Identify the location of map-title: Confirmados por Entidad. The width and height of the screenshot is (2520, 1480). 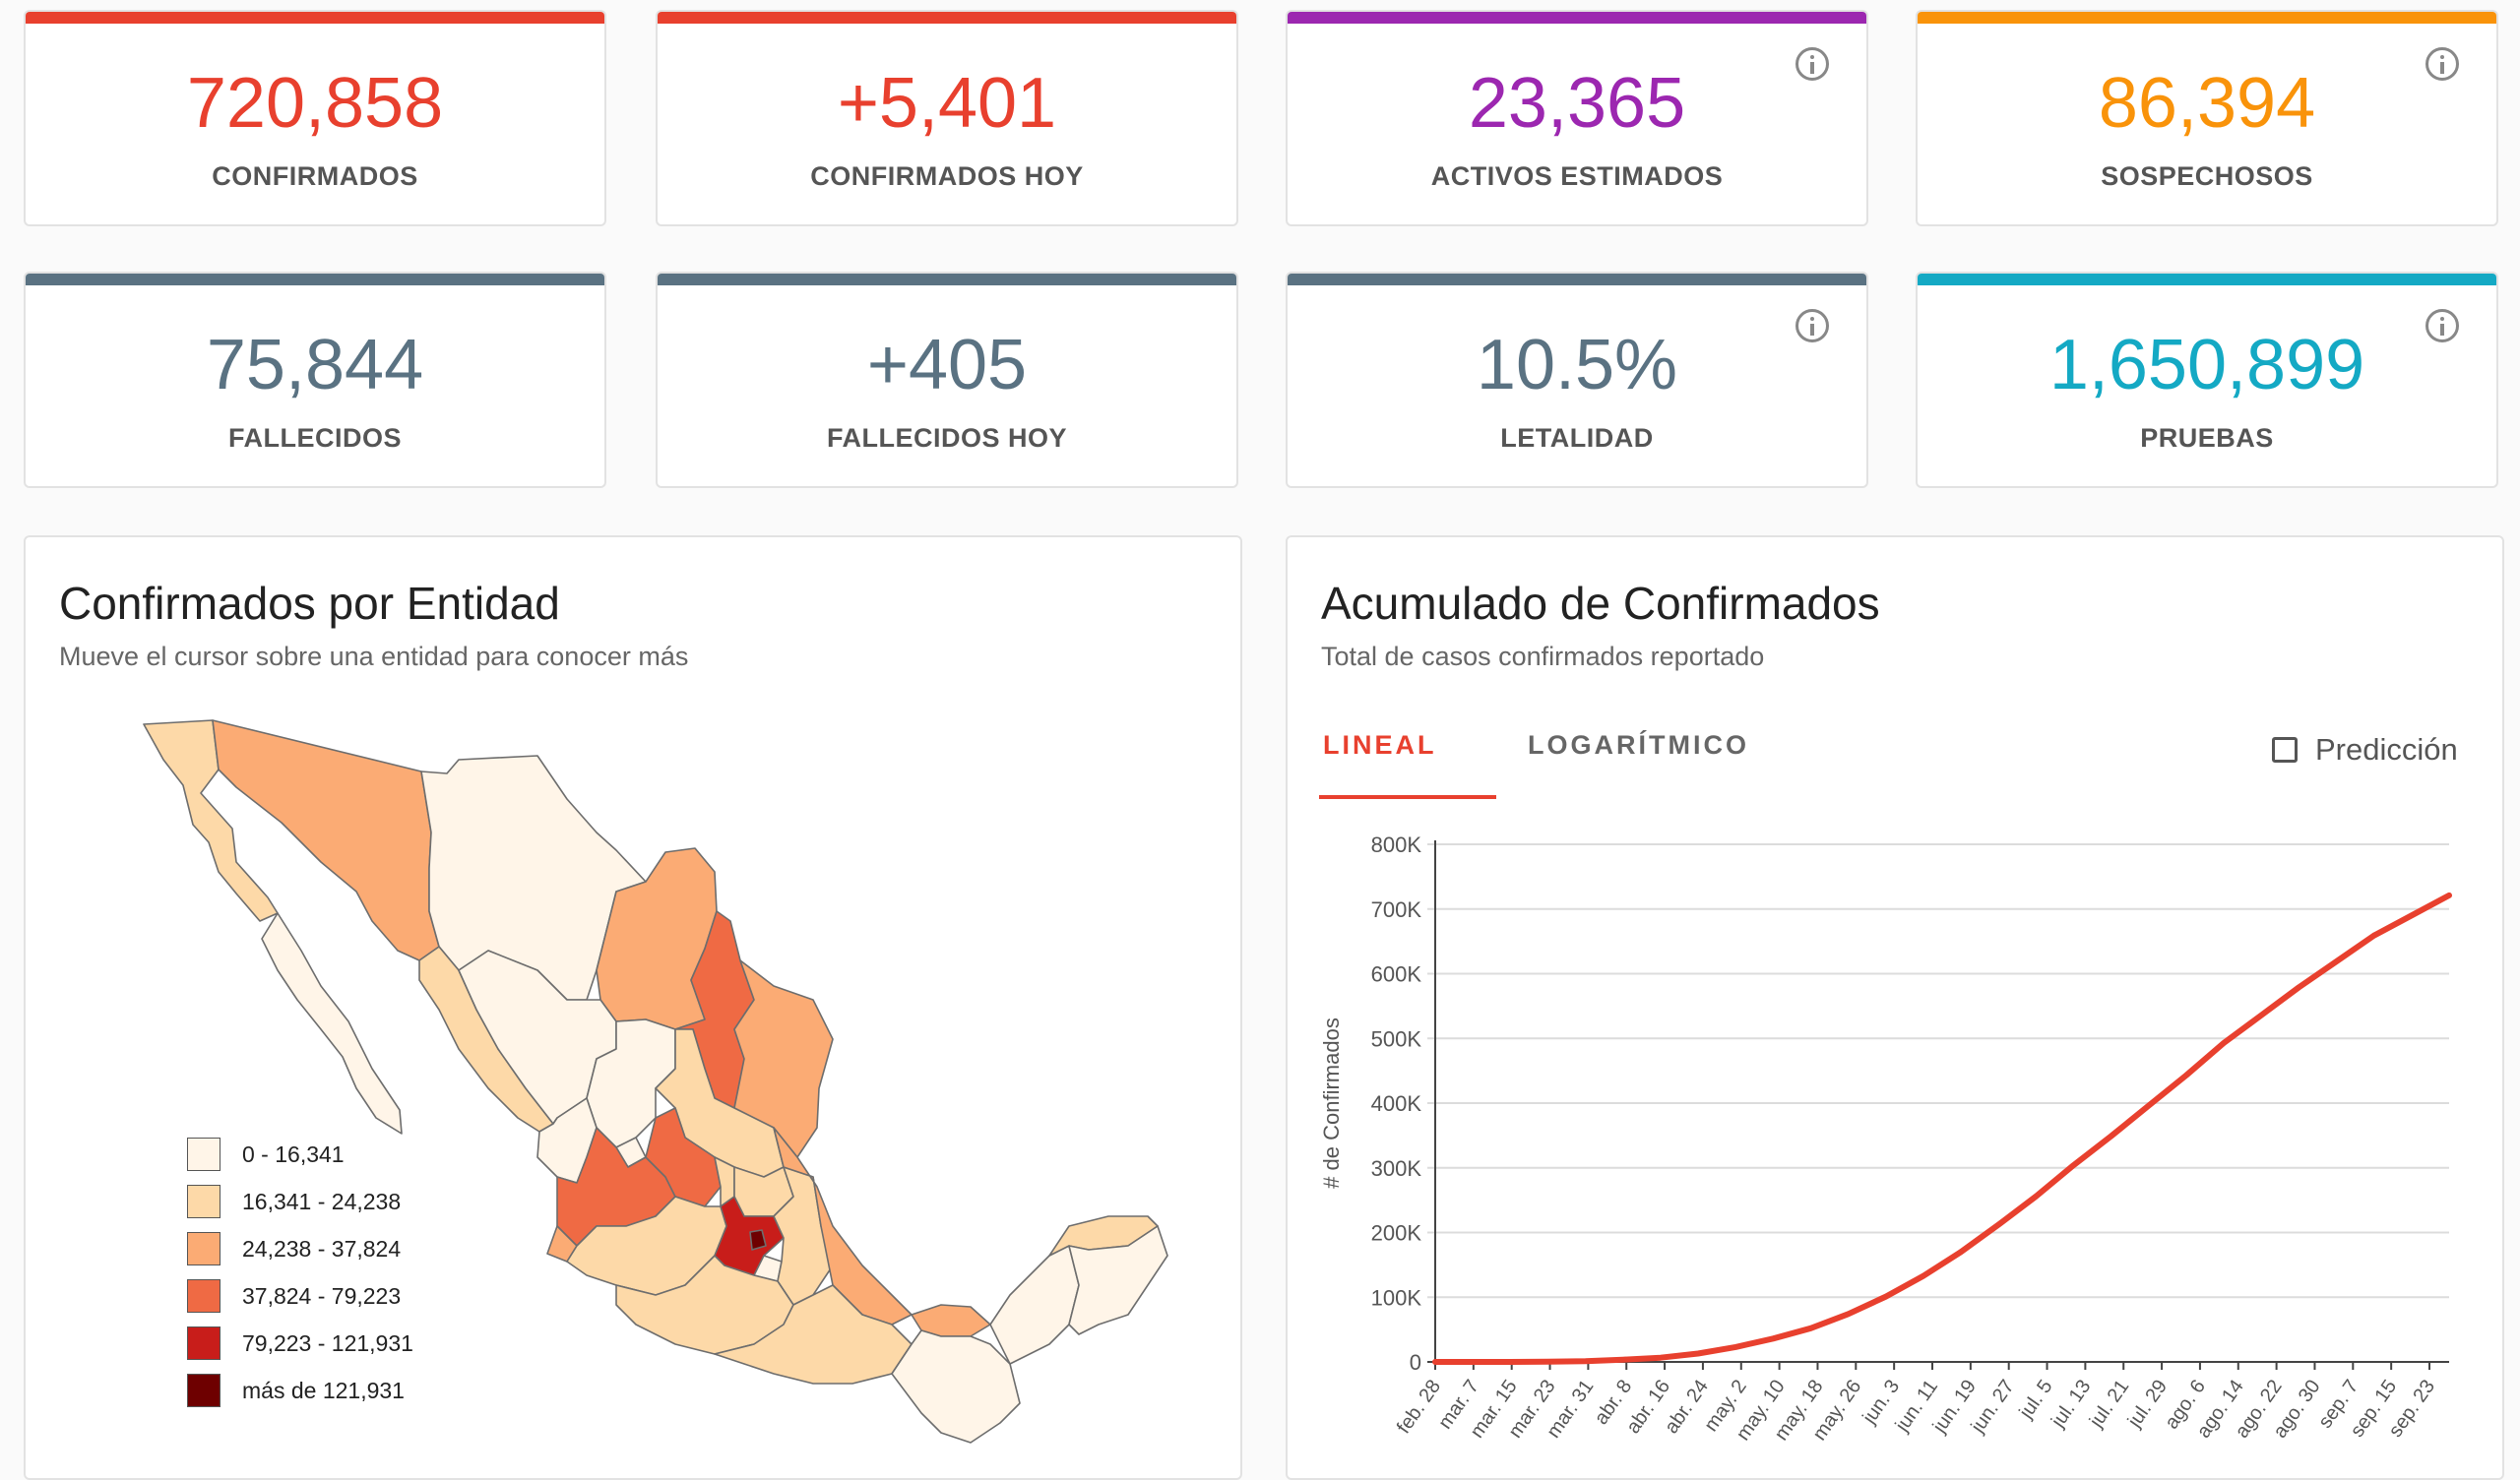
(309, 603).